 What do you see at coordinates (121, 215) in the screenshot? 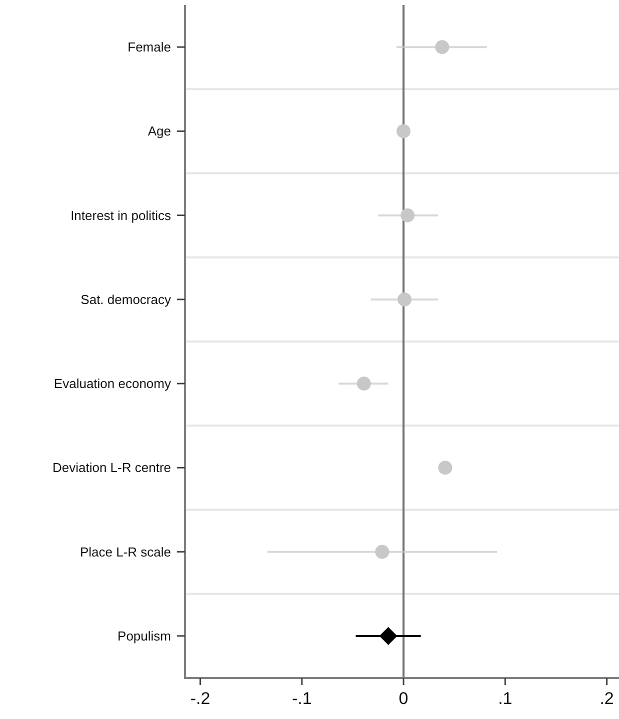
I see `y-tick-label: Interest in politics` at bounding box center [121, 215].